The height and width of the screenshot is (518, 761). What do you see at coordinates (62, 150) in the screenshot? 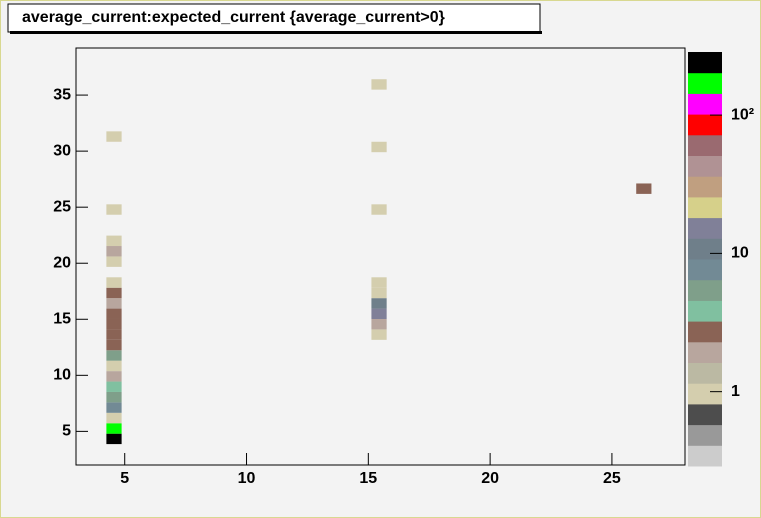
I see `y-tick-label: 30` at bounding box center [62, 150].